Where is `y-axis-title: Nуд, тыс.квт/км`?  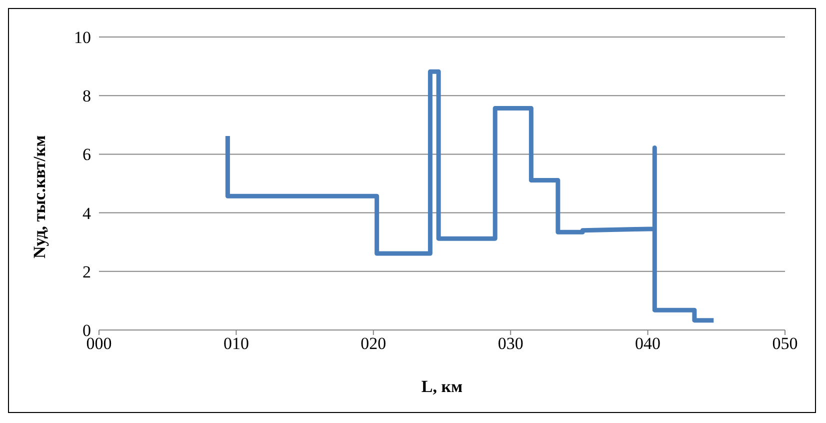
y-axis-title: Nуд, тыс.квт/км is located at coordinates (40, 196).